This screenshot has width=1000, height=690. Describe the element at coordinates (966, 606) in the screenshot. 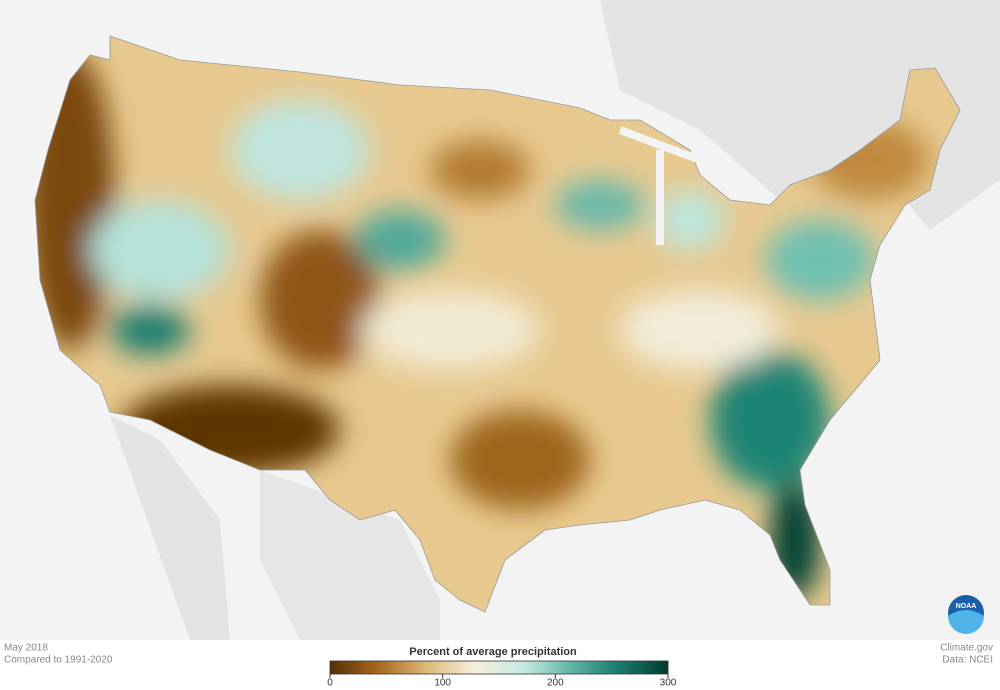

I see `noaa-logo-text: NOAA` at that location.